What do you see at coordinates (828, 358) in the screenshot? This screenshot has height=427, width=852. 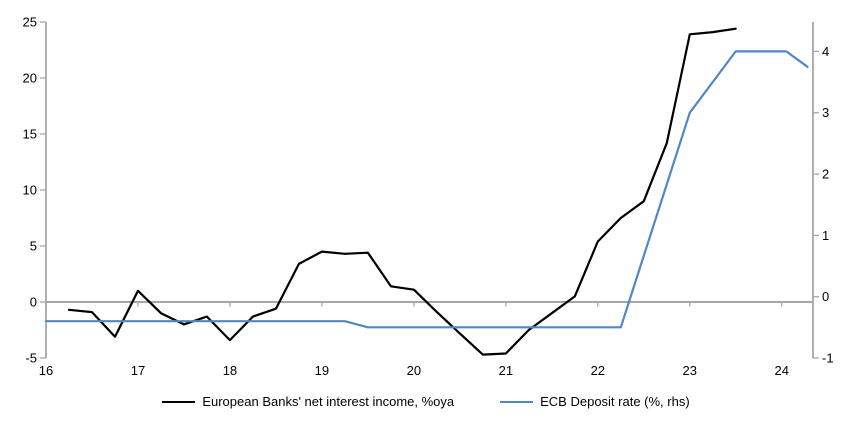 I see `right-axis-label: -1` at bounding box center [828, 358].